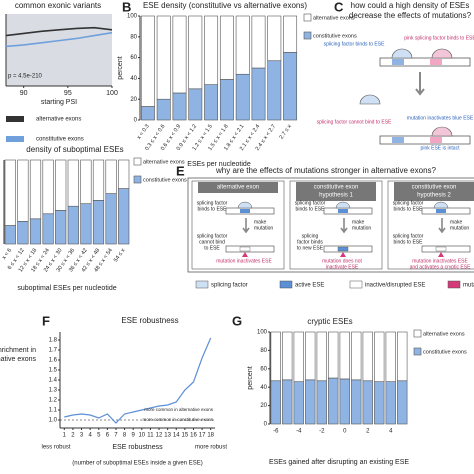 Image resolution: width=474 pixels, height=474 pixels. Describe the element at coordinates (53, 411) in the screenshot. I see `y-tick-label: 1.1` at that location.